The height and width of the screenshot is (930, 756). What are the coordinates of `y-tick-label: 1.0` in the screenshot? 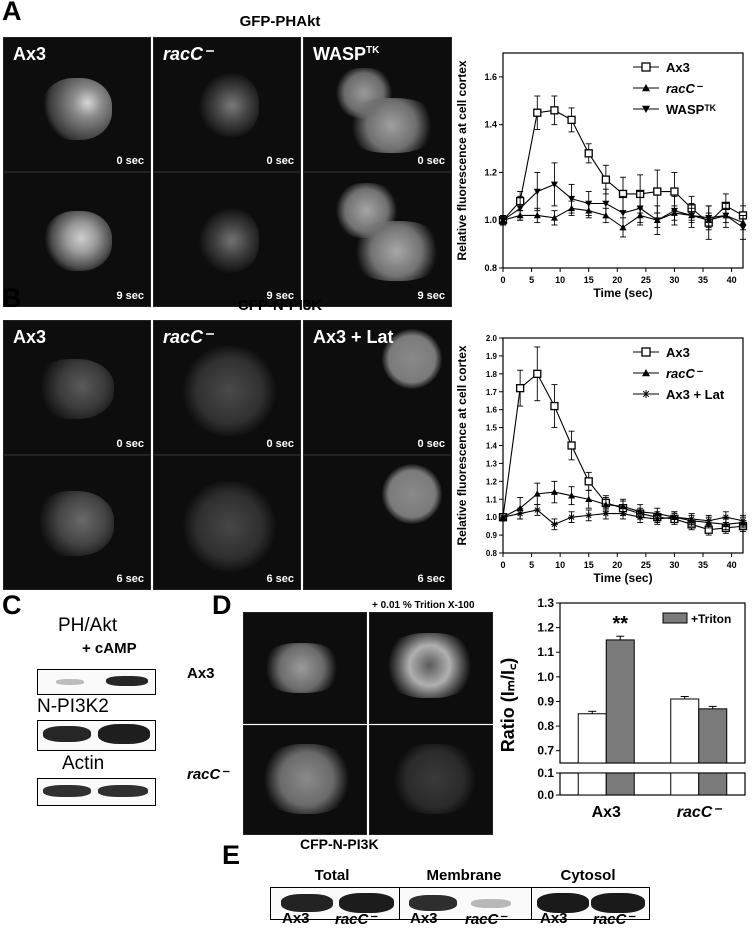 It's located at (545, 677).